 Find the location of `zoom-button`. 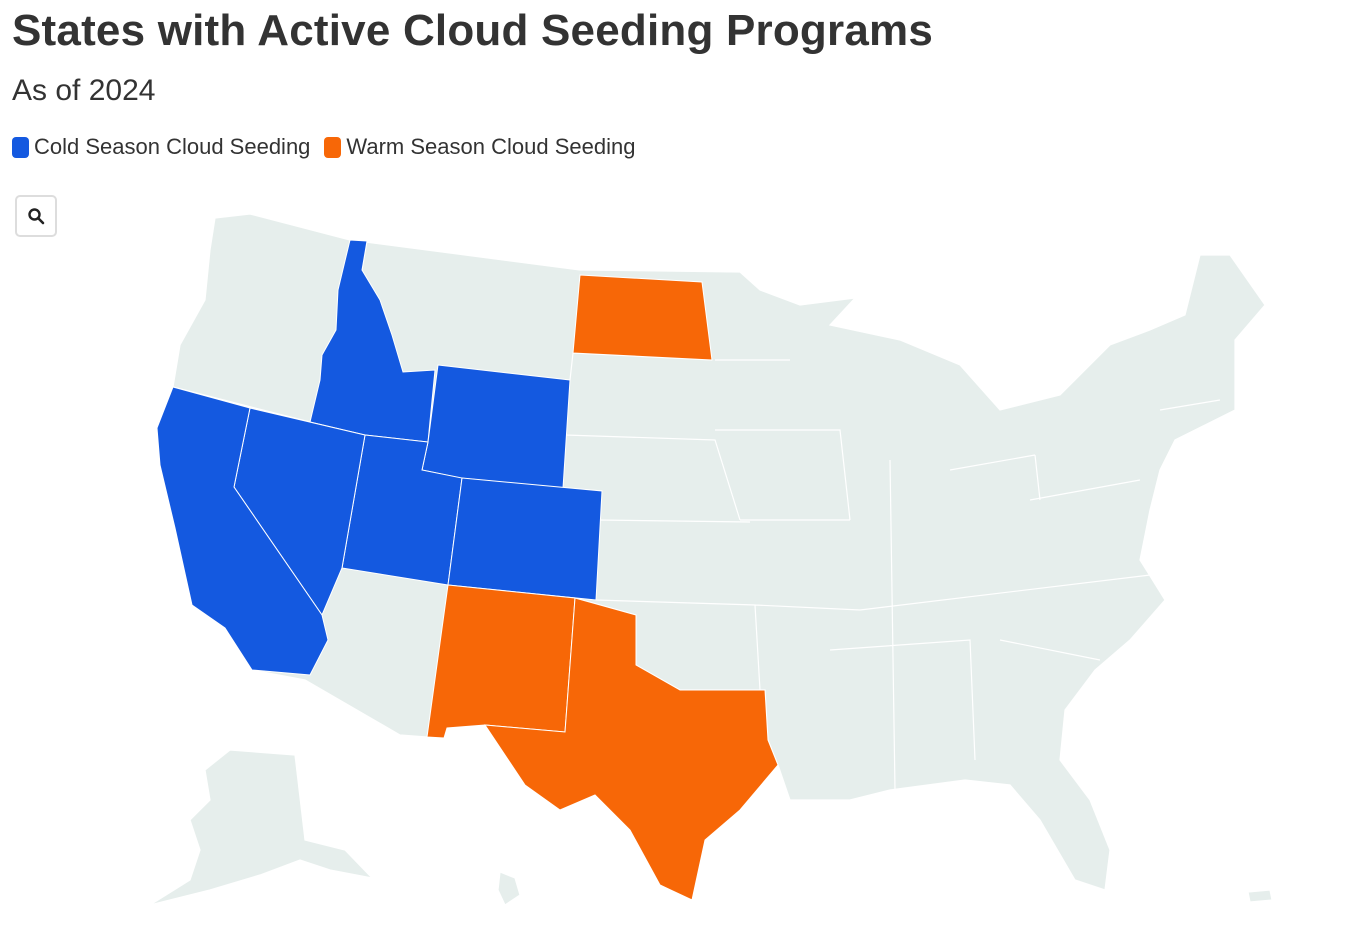

zoom-button is located at coordinates (36, 216).